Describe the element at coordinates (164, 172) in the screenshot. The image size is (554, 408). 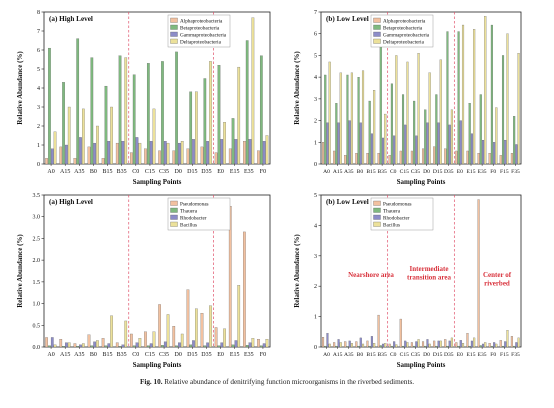
I see `x-tick-label: C35` at that location.